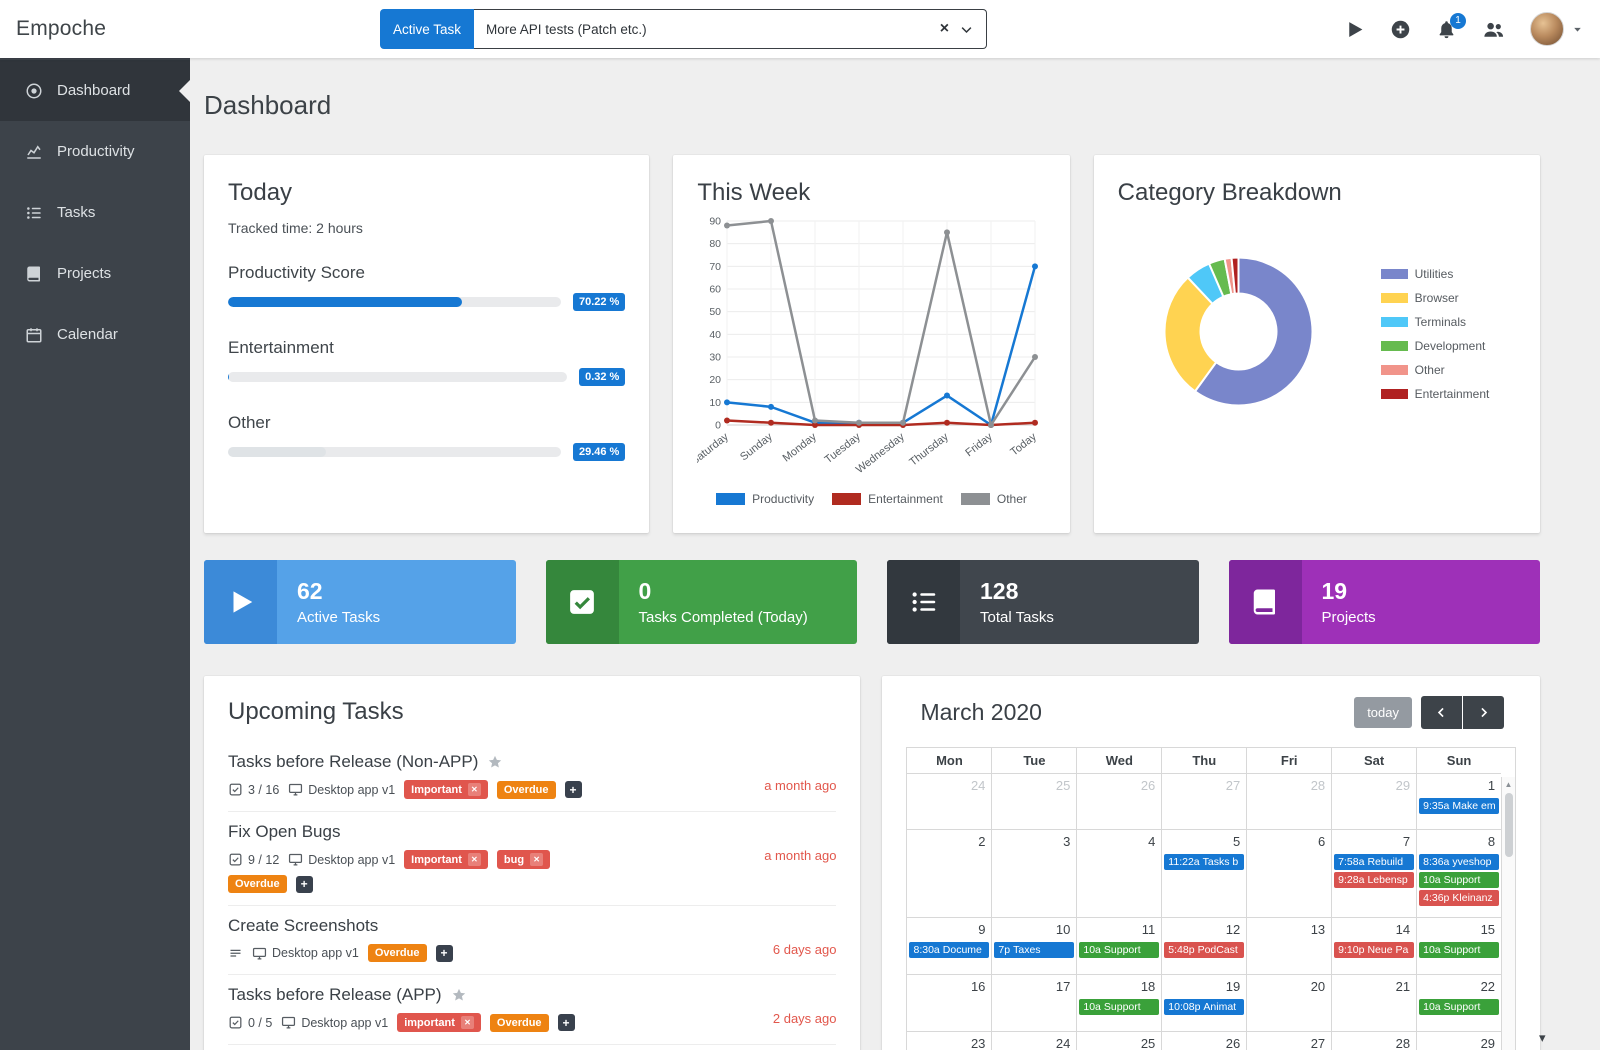  I want to click on active-task-button: Active Task, so click(427, 29).